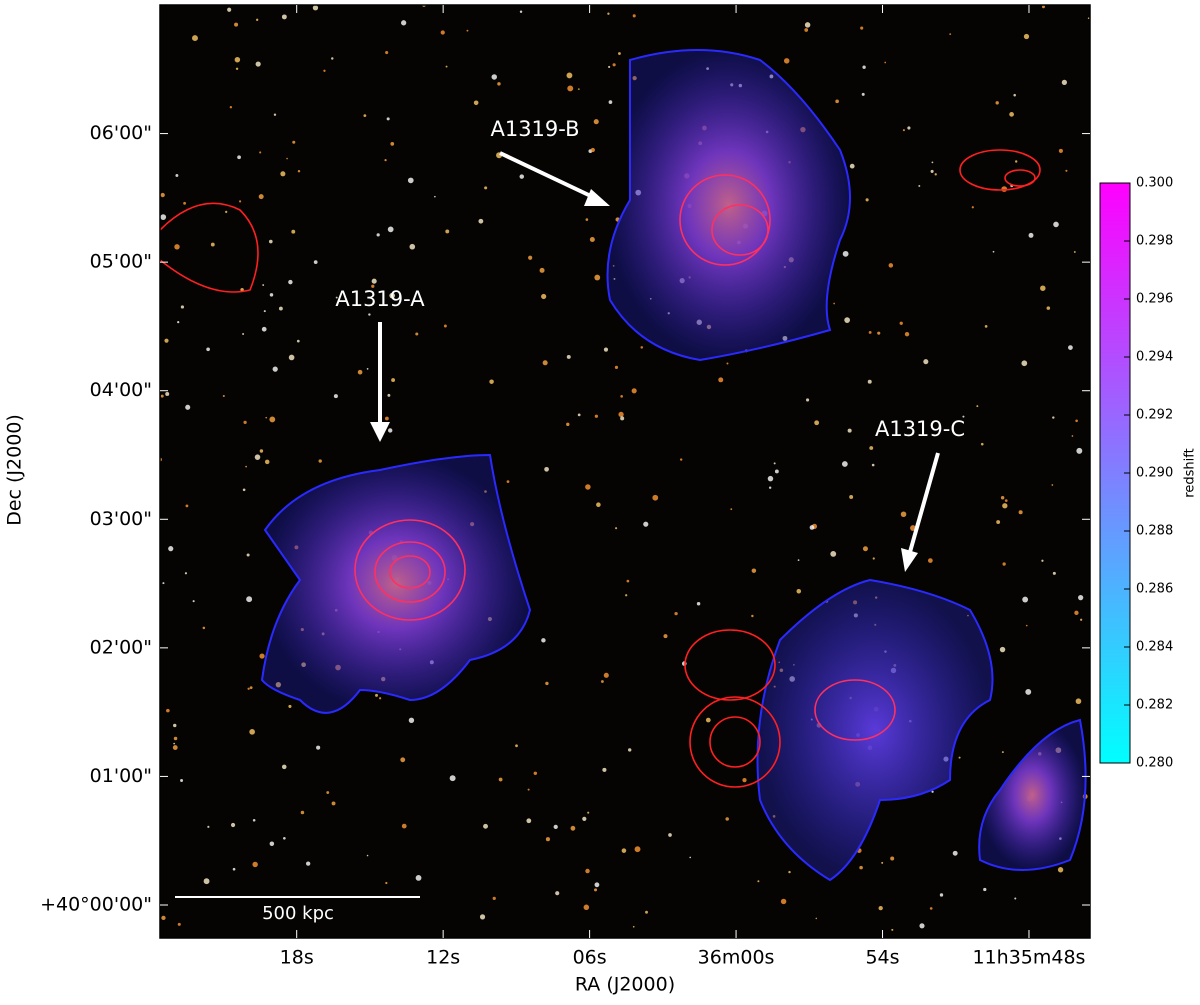 The image size is (1200, 1005). I want to click on colorbar-tick-label: 0.286, so click(1154, 589).